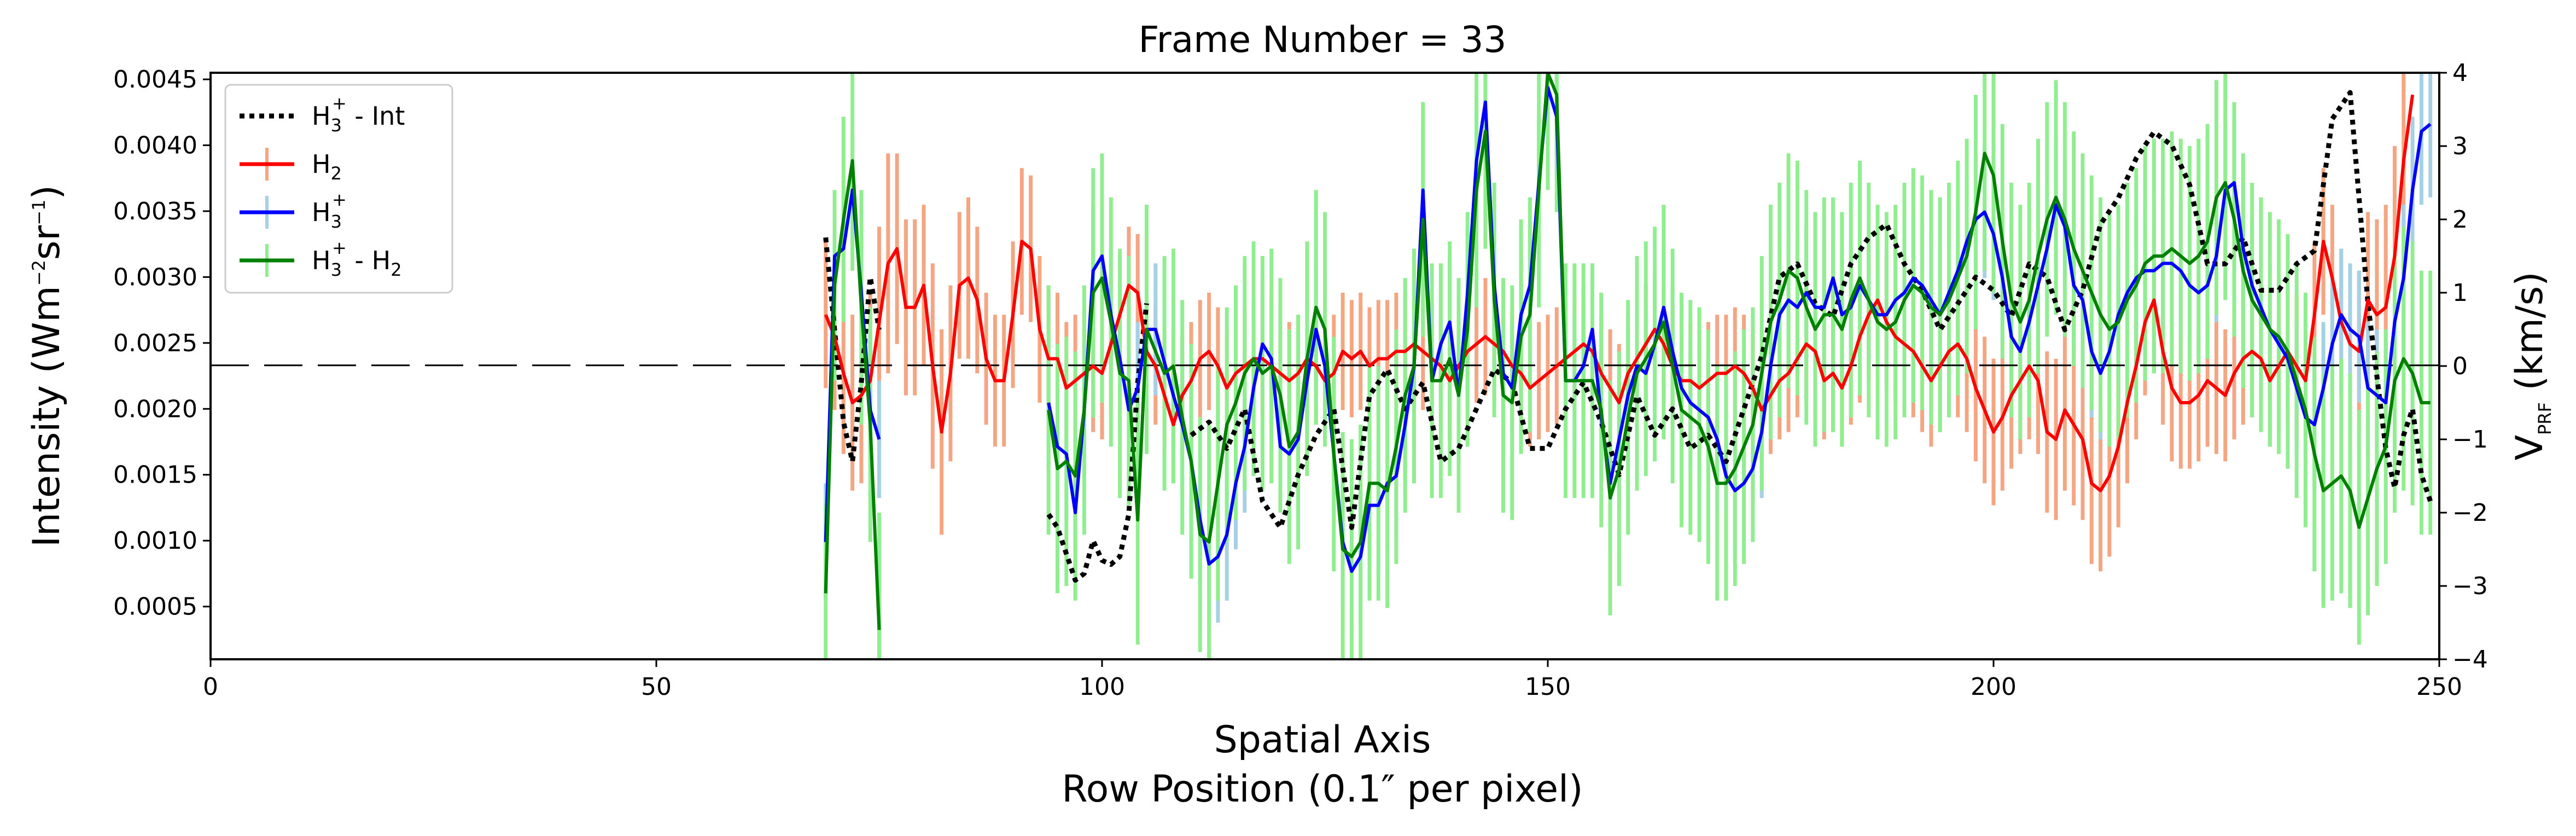  I want to click on x-tick-label: 200, so click(1993, 687).